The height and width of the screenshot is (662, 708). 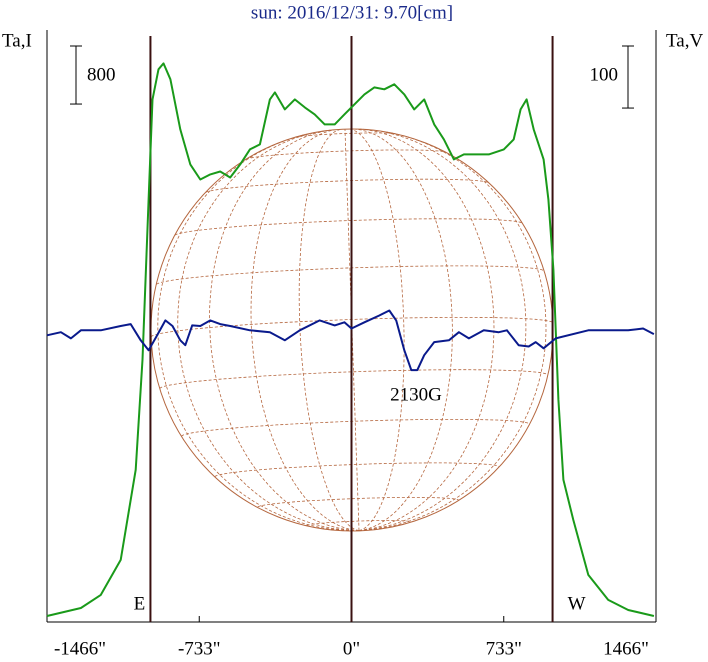 I want to click on marker-label: W, so click(x=577, y=603).